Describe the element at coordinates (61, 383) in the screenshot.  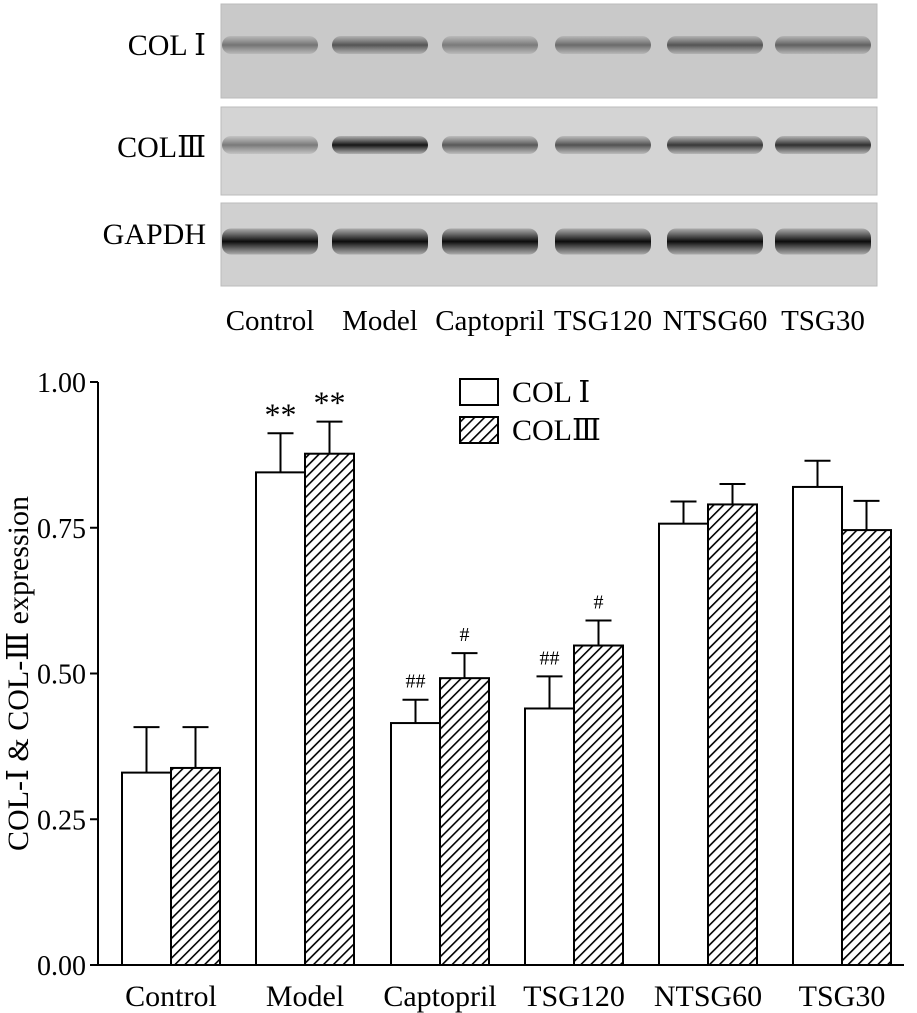
I see `y-tick-label: 1.00` at that location.